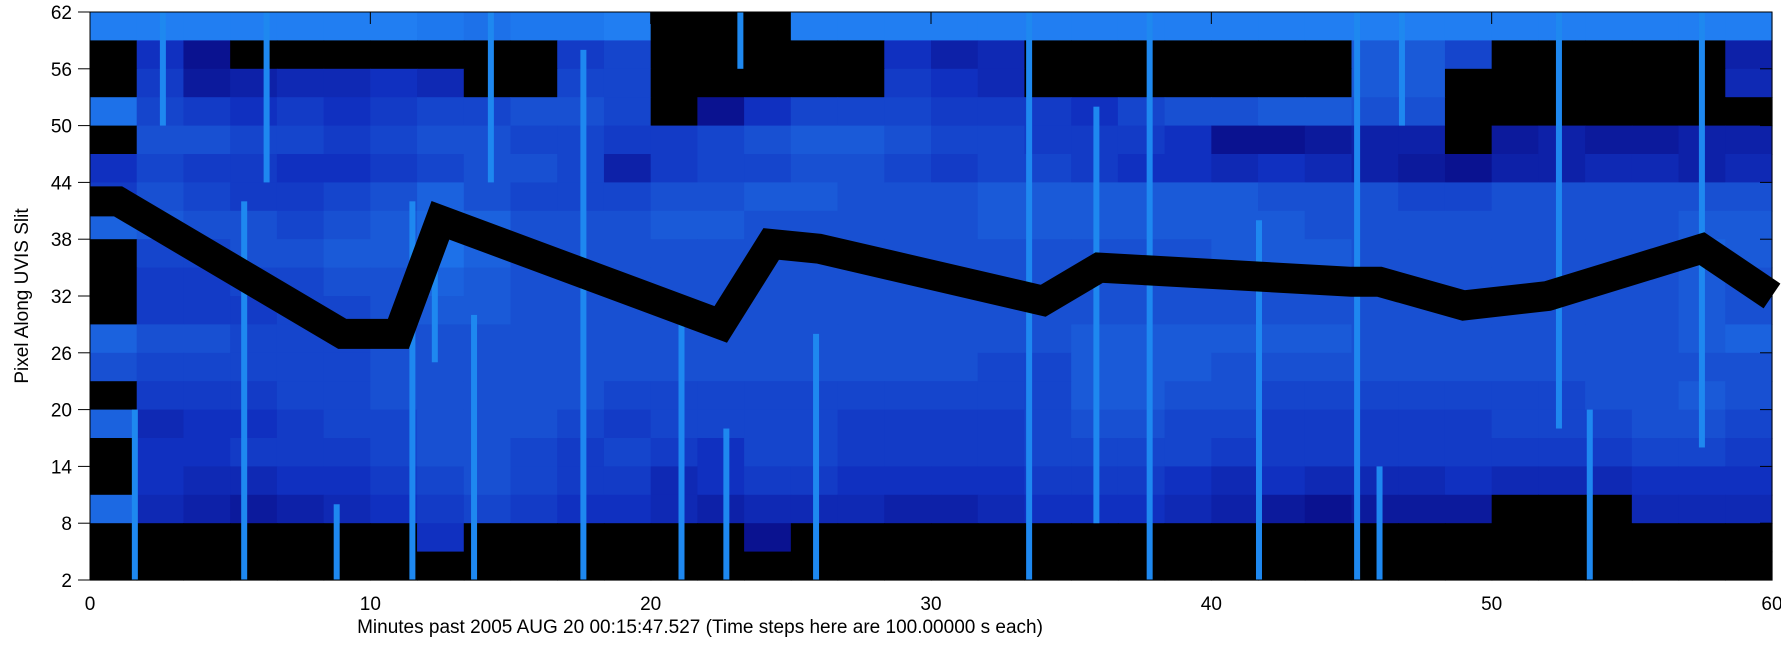  I want to click on x-tick-label: 10, so click(370, 604).